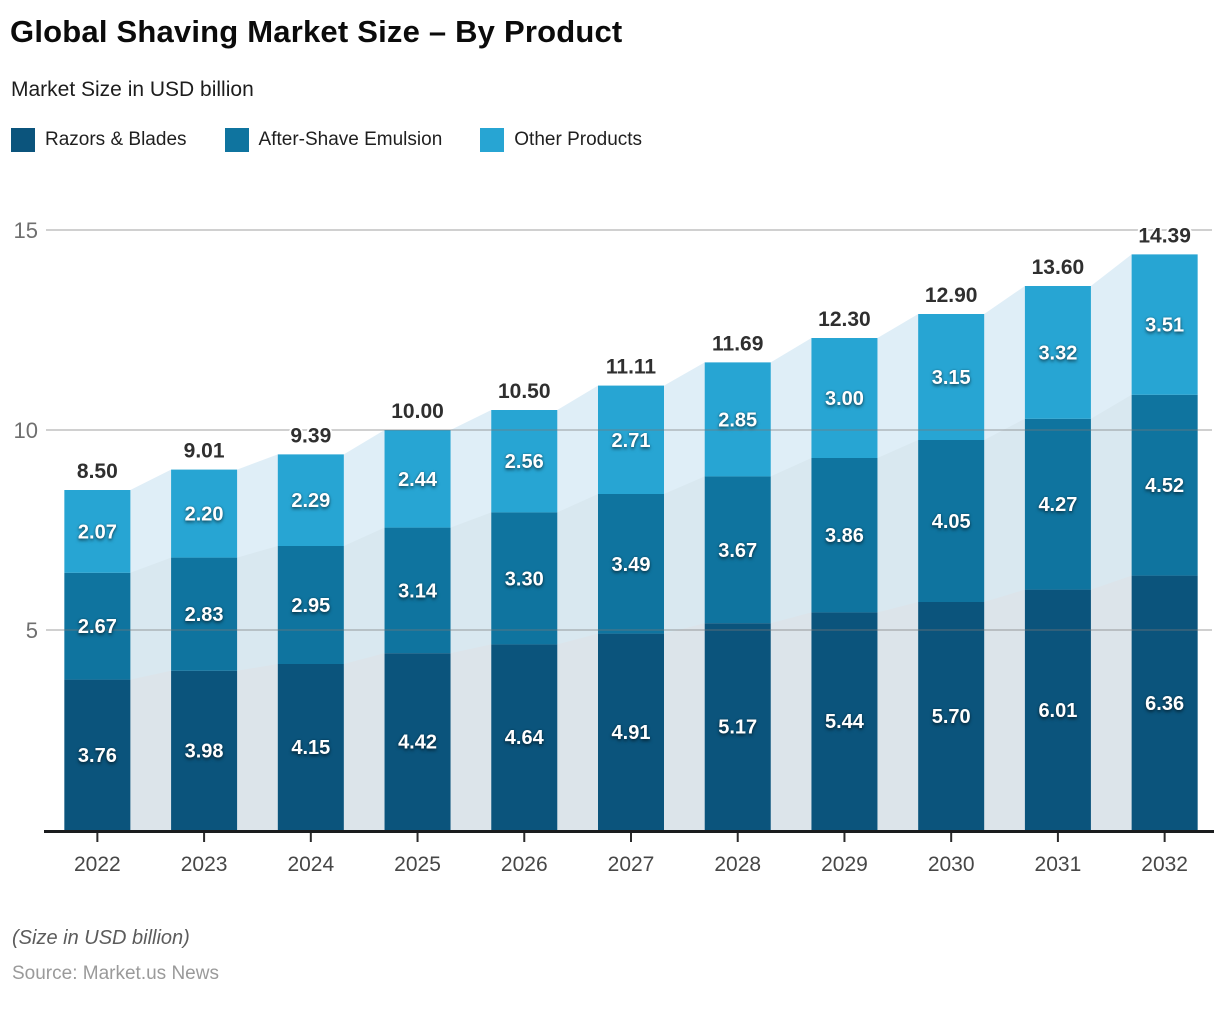 The width and height of the screenshot is (1220, 1018). Describe the element at coordinates (1058, 267) in the screenshot. I see `bar-total-label: 13.60` at that location.